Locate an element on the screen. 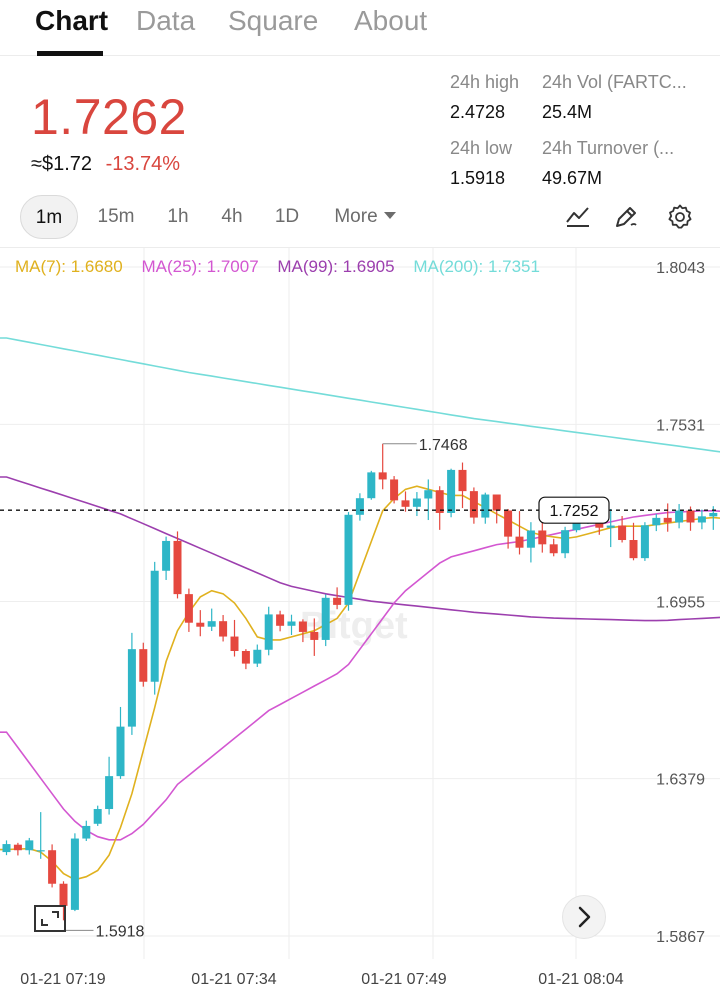  interval-more-dropdown: More is located at coordinates (365, 217).